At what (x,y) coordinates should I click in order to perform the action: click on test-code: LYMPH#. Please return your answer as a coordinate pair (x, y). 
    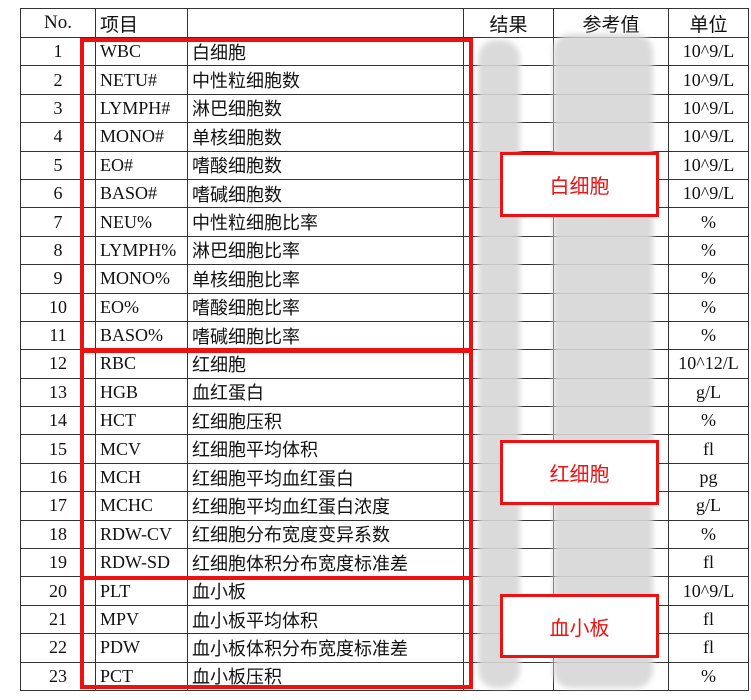
    Looking at the image, I should click on (141, 108).